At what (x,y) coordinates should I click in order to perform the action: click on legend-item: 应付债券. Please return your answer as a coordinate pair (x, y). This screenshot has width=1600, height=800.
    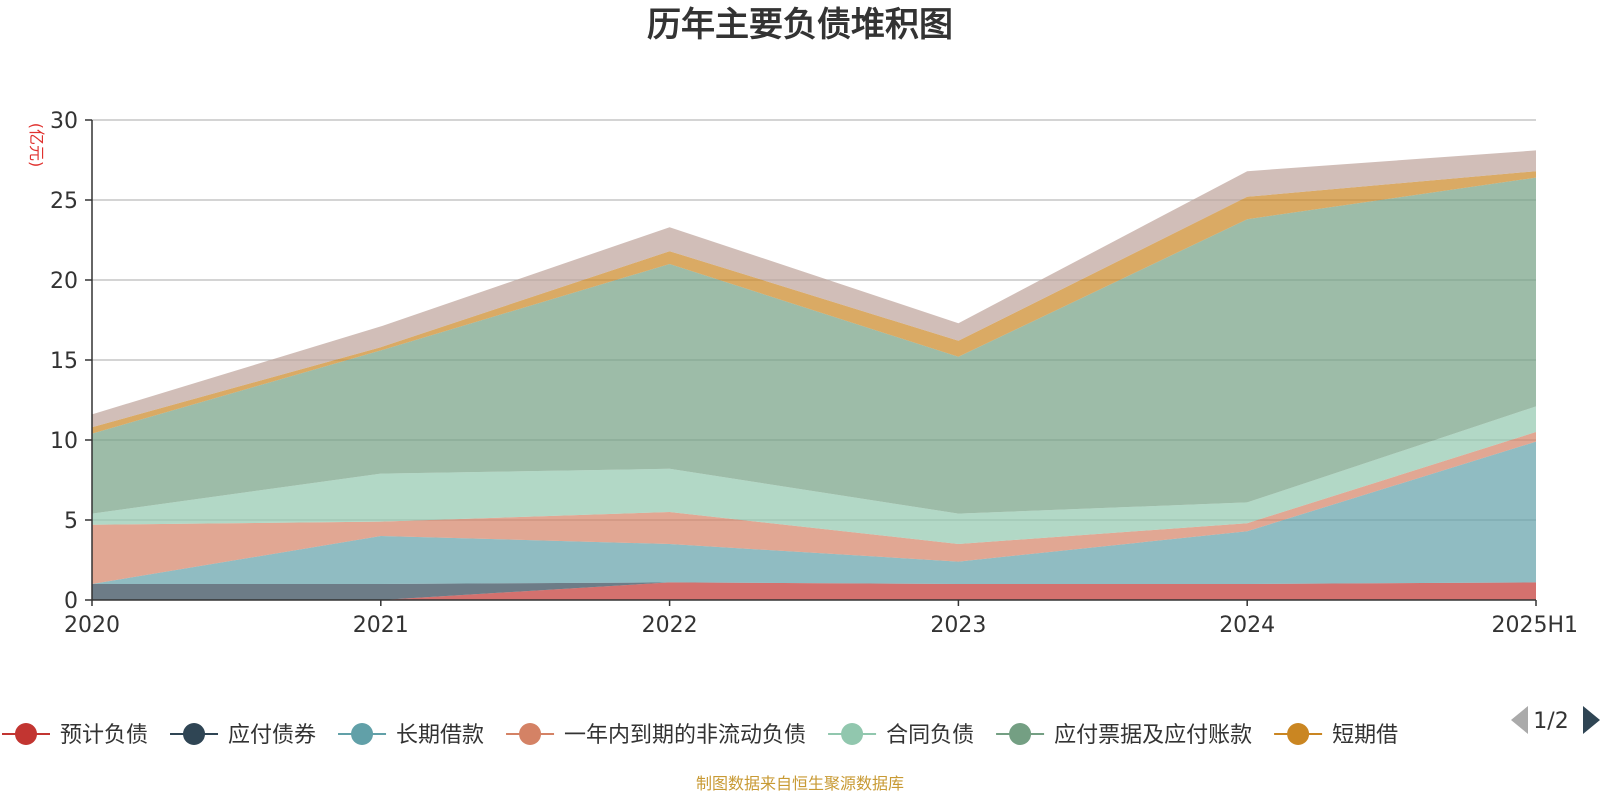
    Looking at the image, I should click on (243, 735).